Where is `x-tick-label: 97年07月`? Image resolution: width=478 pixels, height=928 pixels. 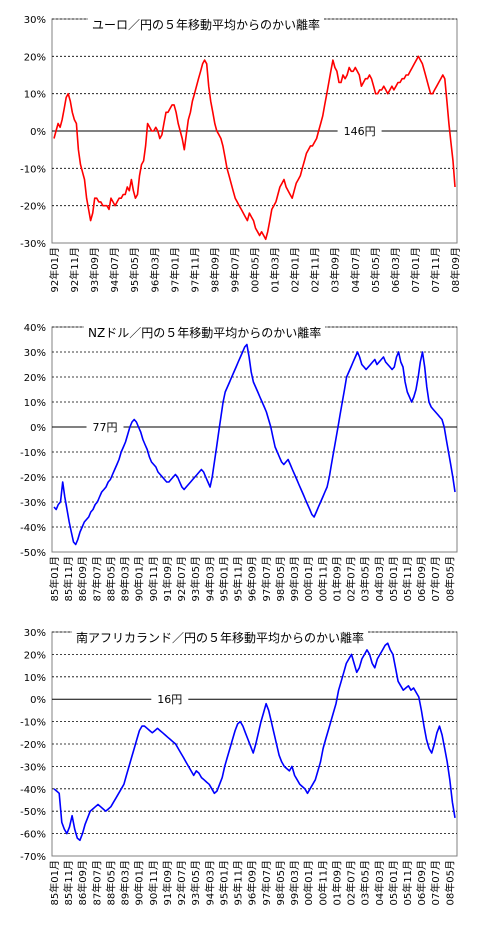 x-tick-label: 97年07月 is located at coordinates (266, 578).